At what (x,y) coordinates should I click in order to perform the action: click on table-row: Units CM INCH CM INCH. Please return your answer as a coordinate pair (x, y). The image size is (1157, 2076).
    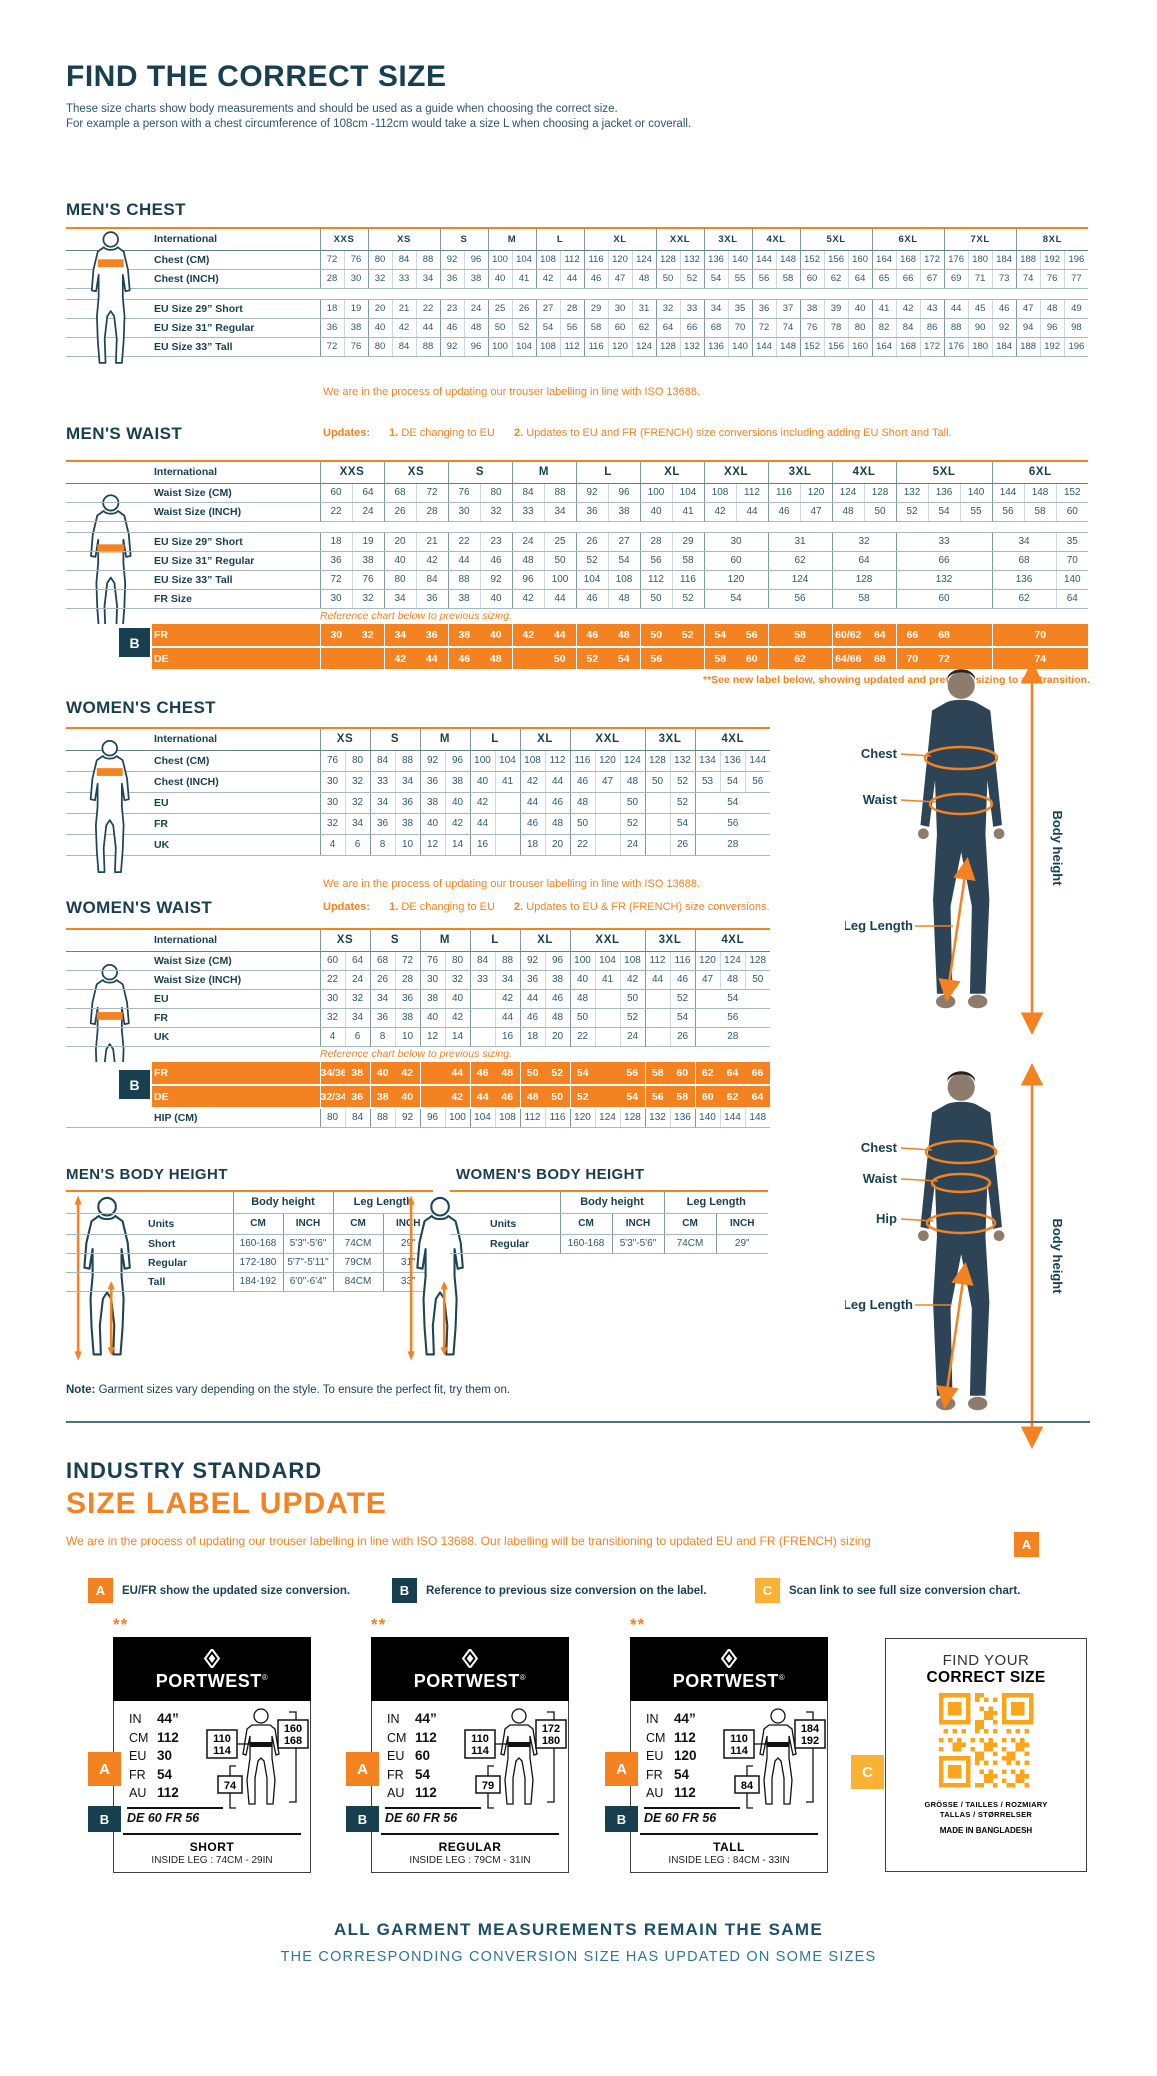
    Looking at the image, I should click on (249, 1224).